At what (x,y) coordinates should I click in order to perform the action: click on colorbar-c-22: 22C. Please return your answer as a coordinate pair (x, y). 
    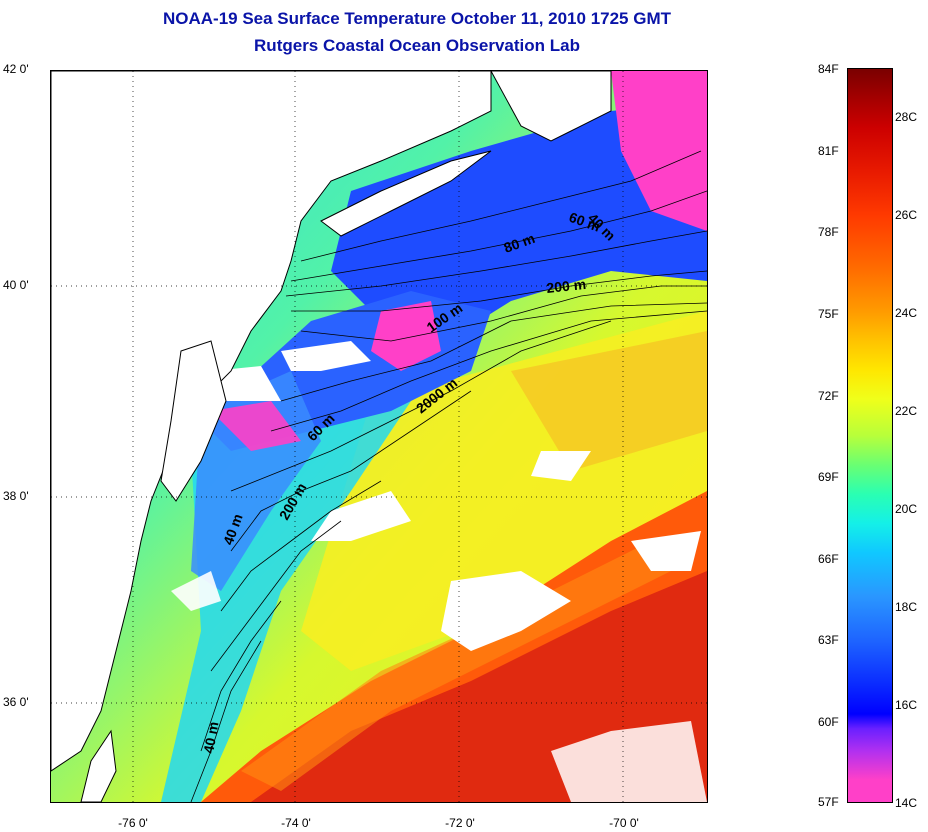
    Looking at the image, I should click on (906, 411).